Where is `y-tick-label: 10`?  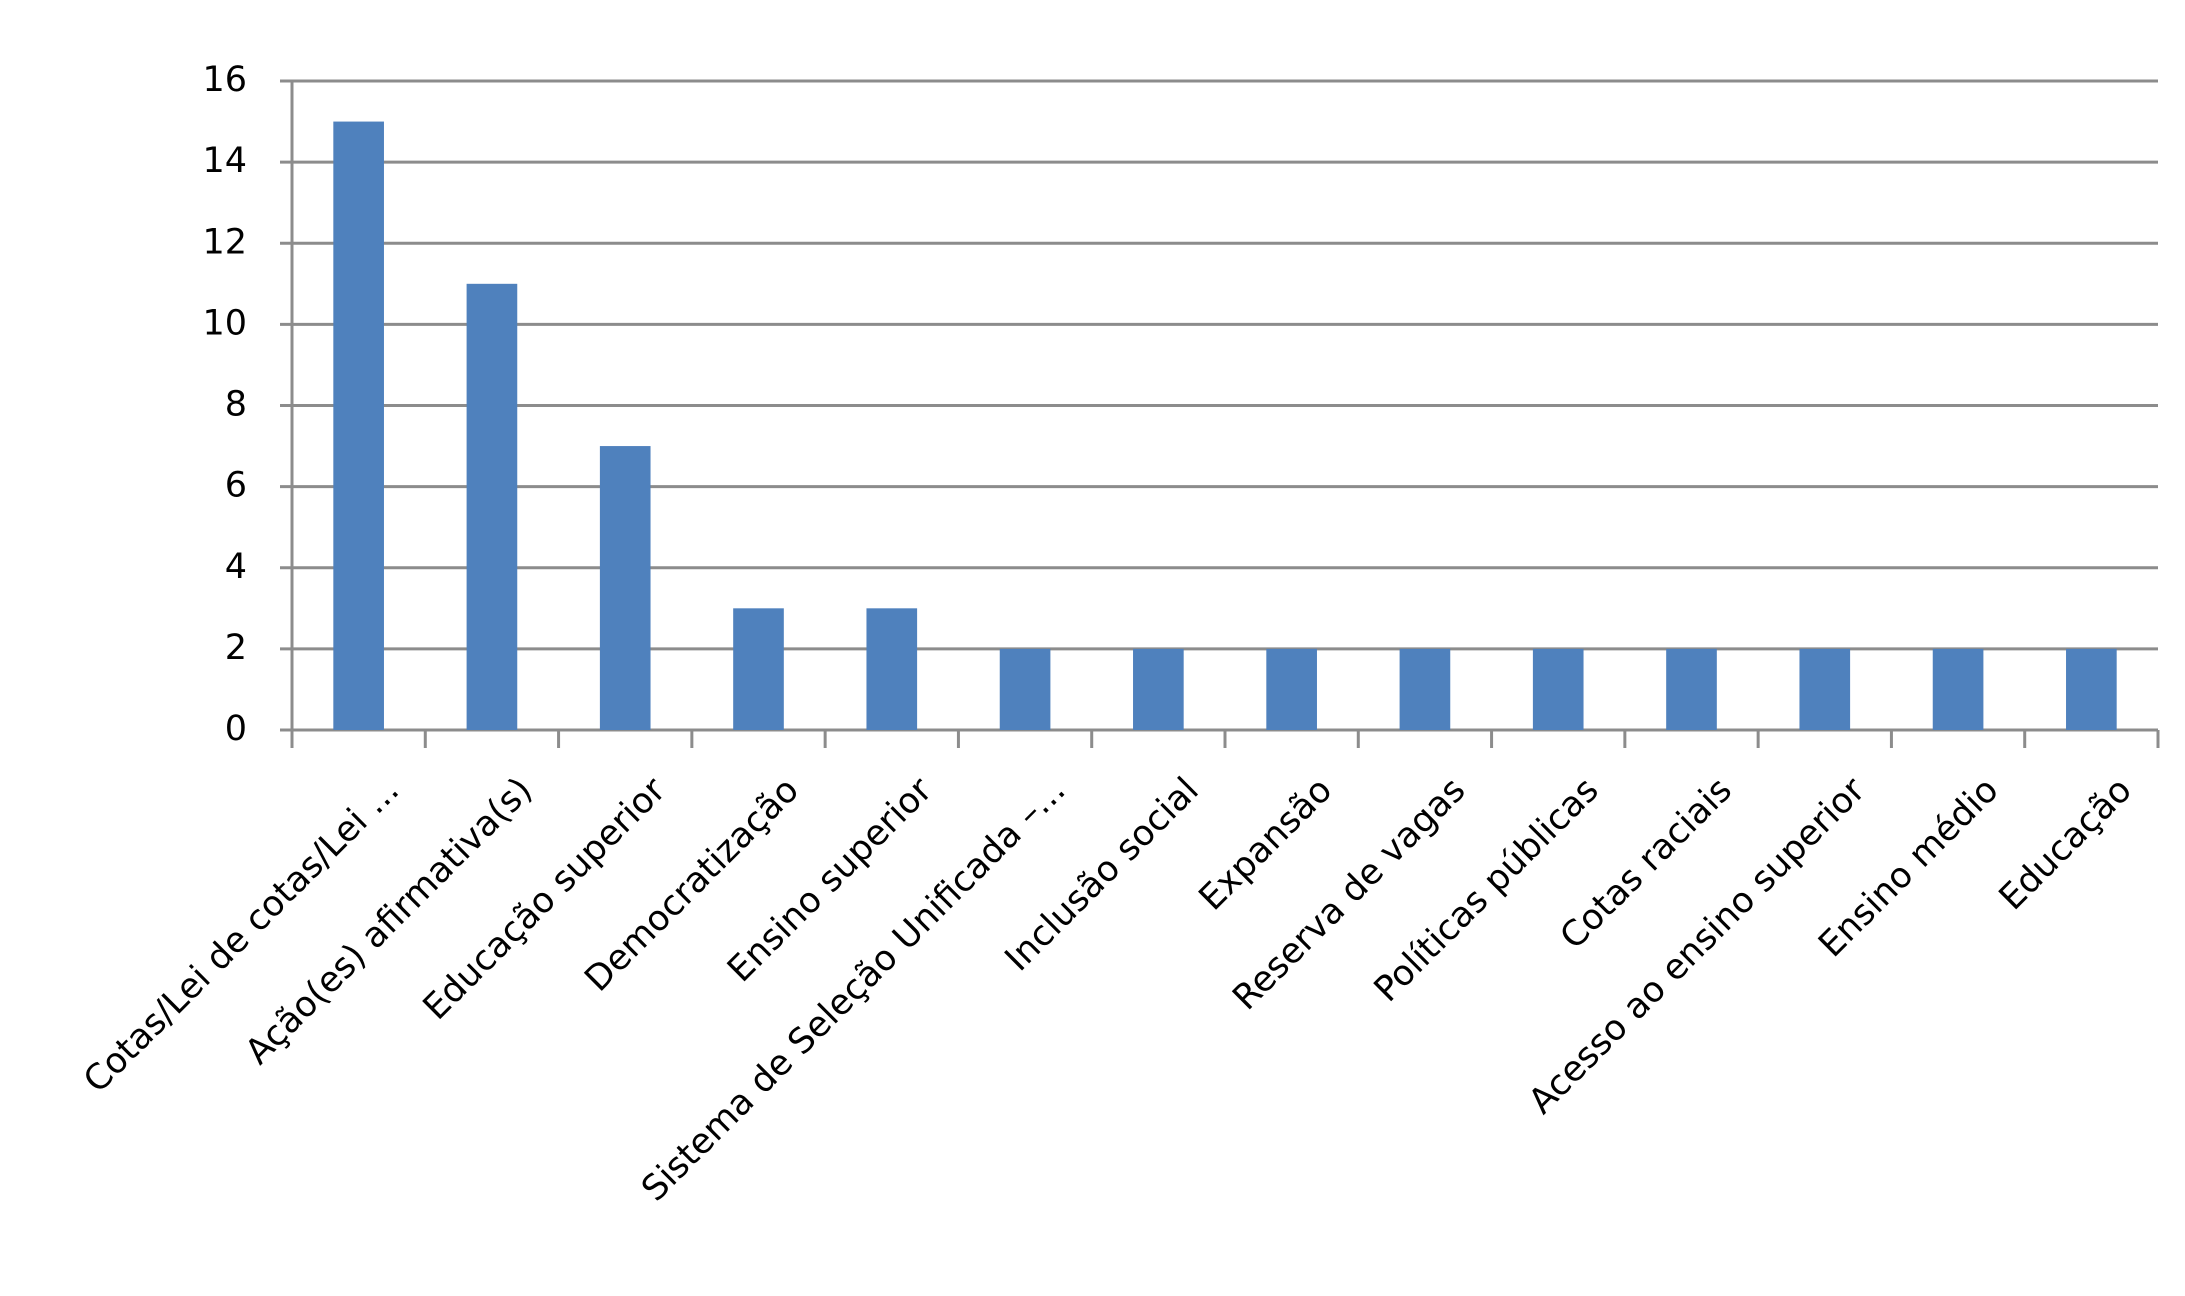 y-tick-label: 10 is located at coordinates (224, 323).